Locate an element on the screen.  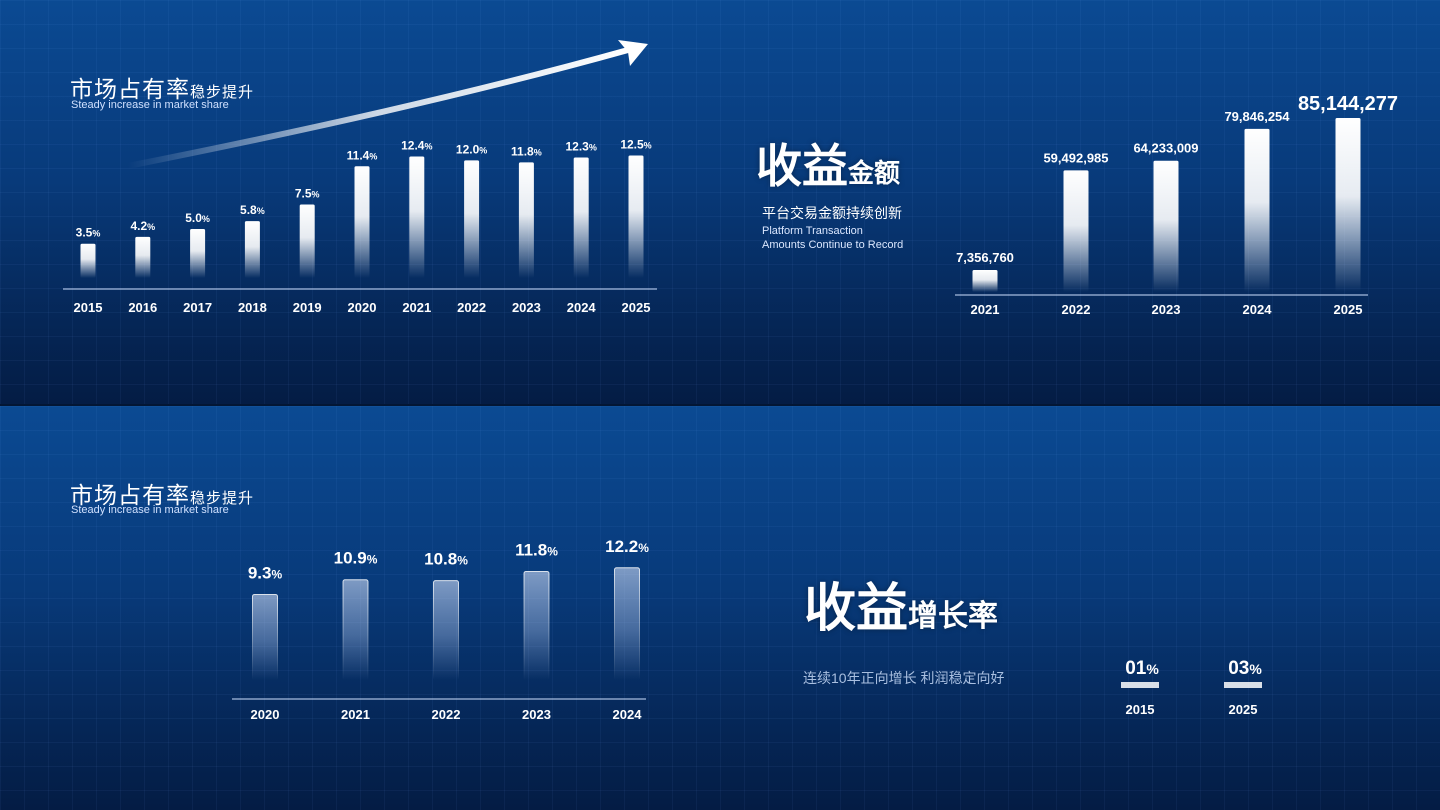
revenue-year-2023: 2023 is located at coordinates (1166, 309).